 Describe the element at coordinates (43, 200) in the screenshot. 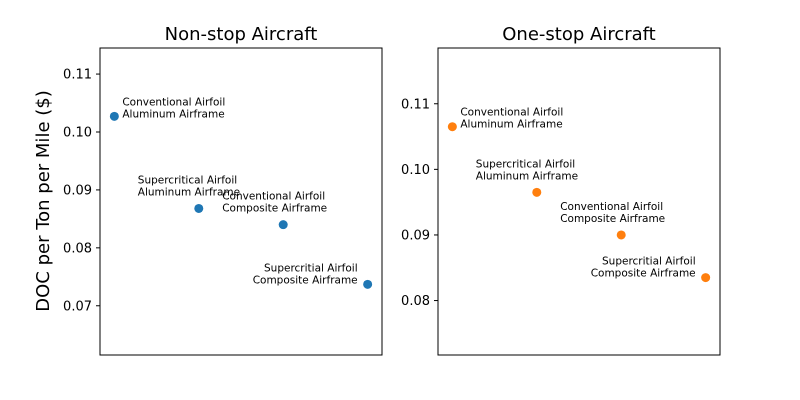

I see `figure-y-axis-label: DOC per Ton per Mile ($)` at that location.